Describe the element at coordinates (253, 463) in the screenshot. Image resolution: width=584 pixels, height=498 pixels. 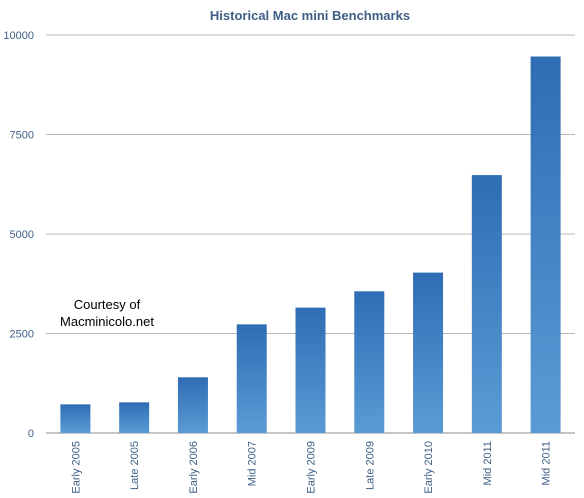
I see `x-tick-label: Mid 2007` at that location.